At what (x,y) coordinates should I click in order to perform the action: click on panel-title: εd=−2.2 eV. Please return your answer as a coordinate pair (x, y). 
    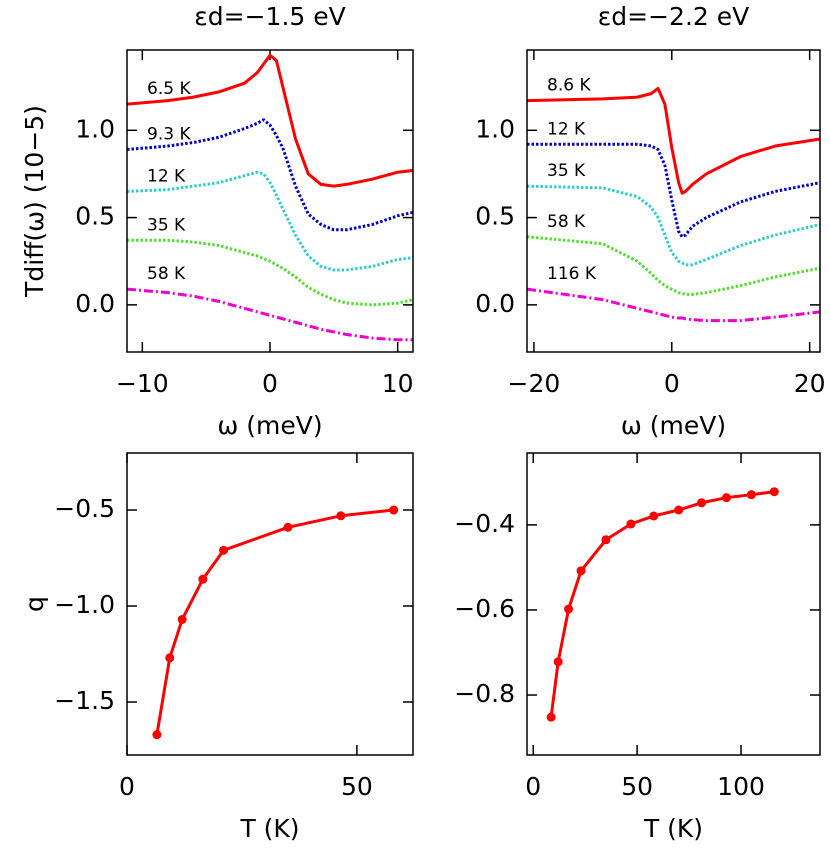
    Looking at the image, I should click on (673, 16).